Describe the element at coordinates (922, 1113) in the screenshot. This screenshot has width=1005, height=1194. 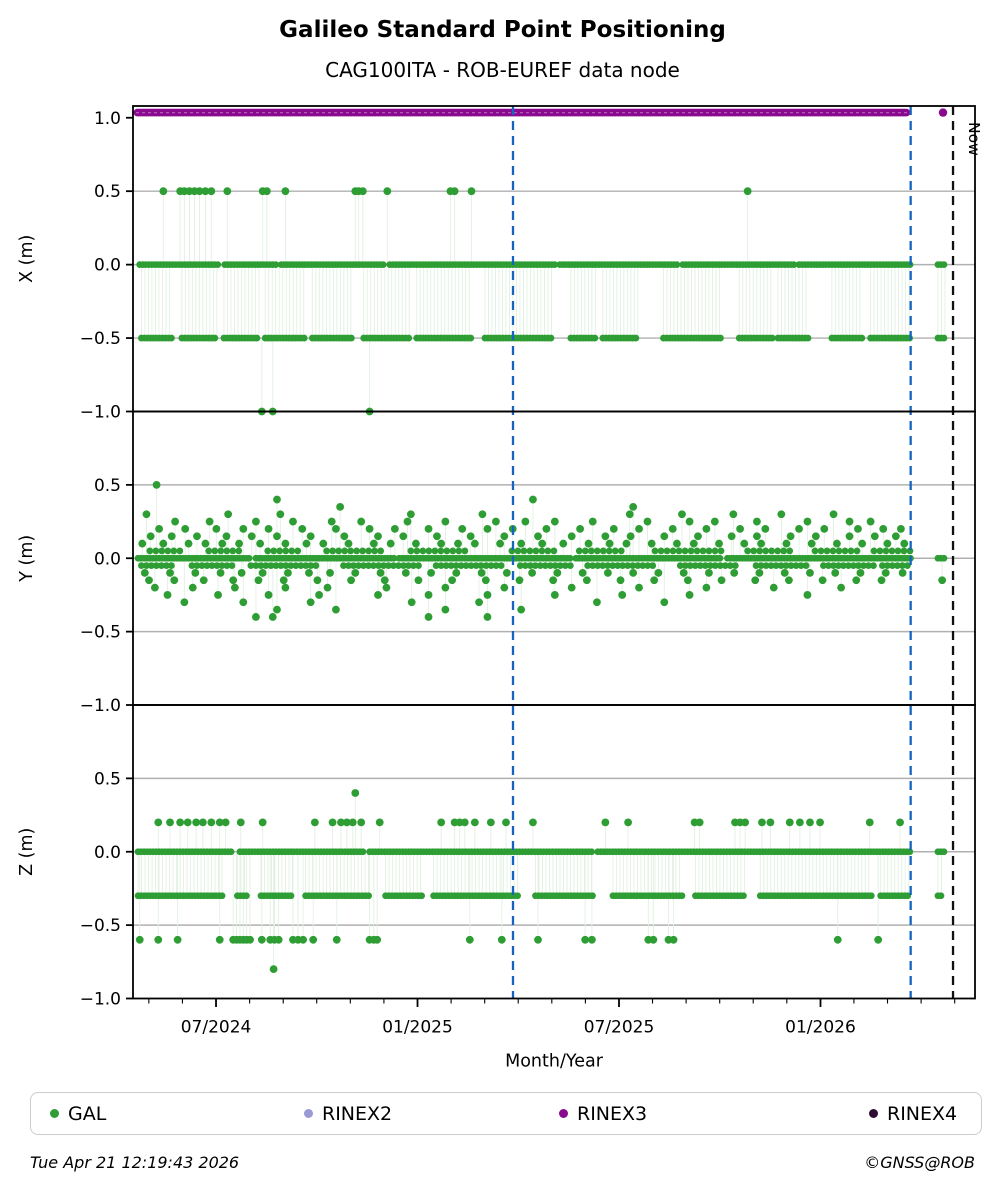
I see `legend-label: RINEX4` at that location.